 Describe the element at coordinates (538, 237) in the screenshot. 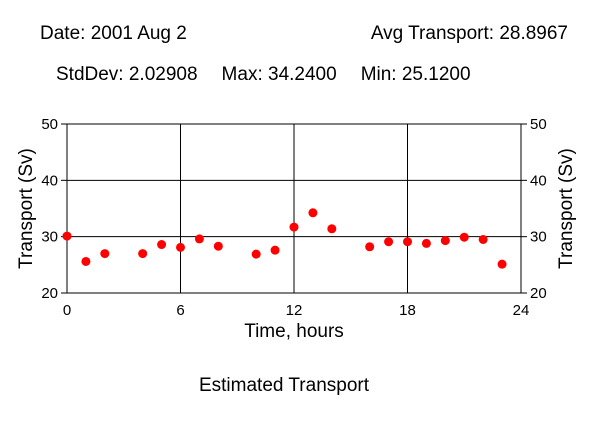

I see `y-tick-label-right: 30` at that location.